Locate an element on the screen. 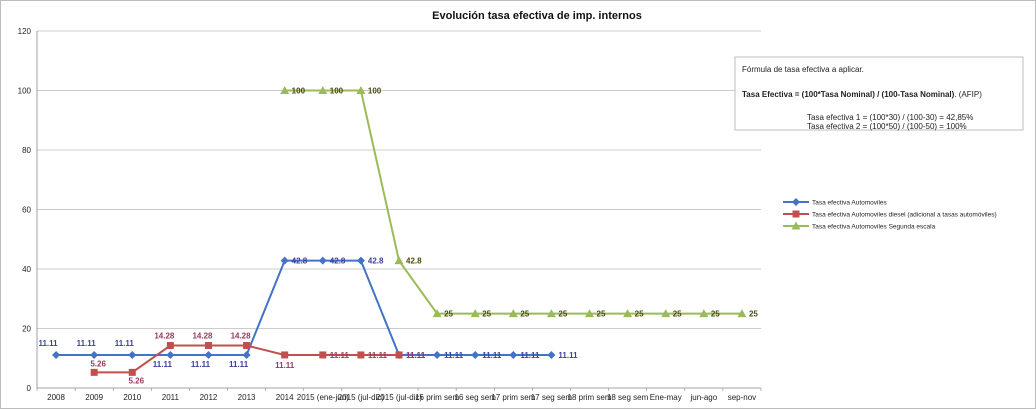  y-tick-label: 60 is located at coordinates (26, 210).